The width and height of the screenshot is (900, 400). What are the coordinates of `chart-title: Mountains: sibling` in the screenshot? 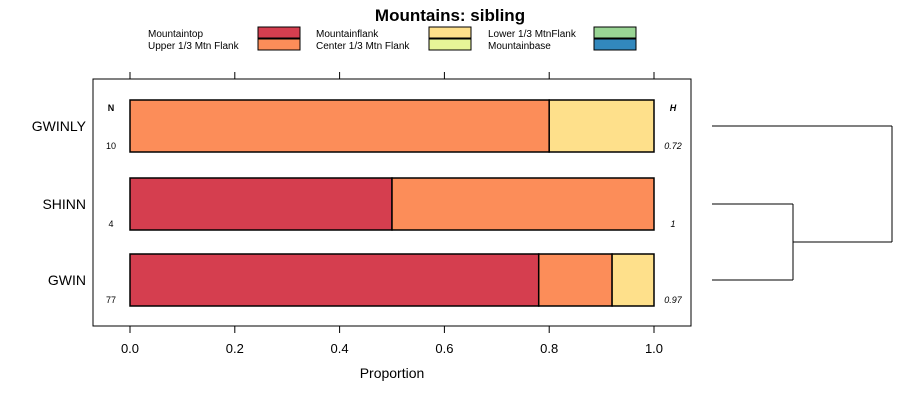 It's located at (450, 15).